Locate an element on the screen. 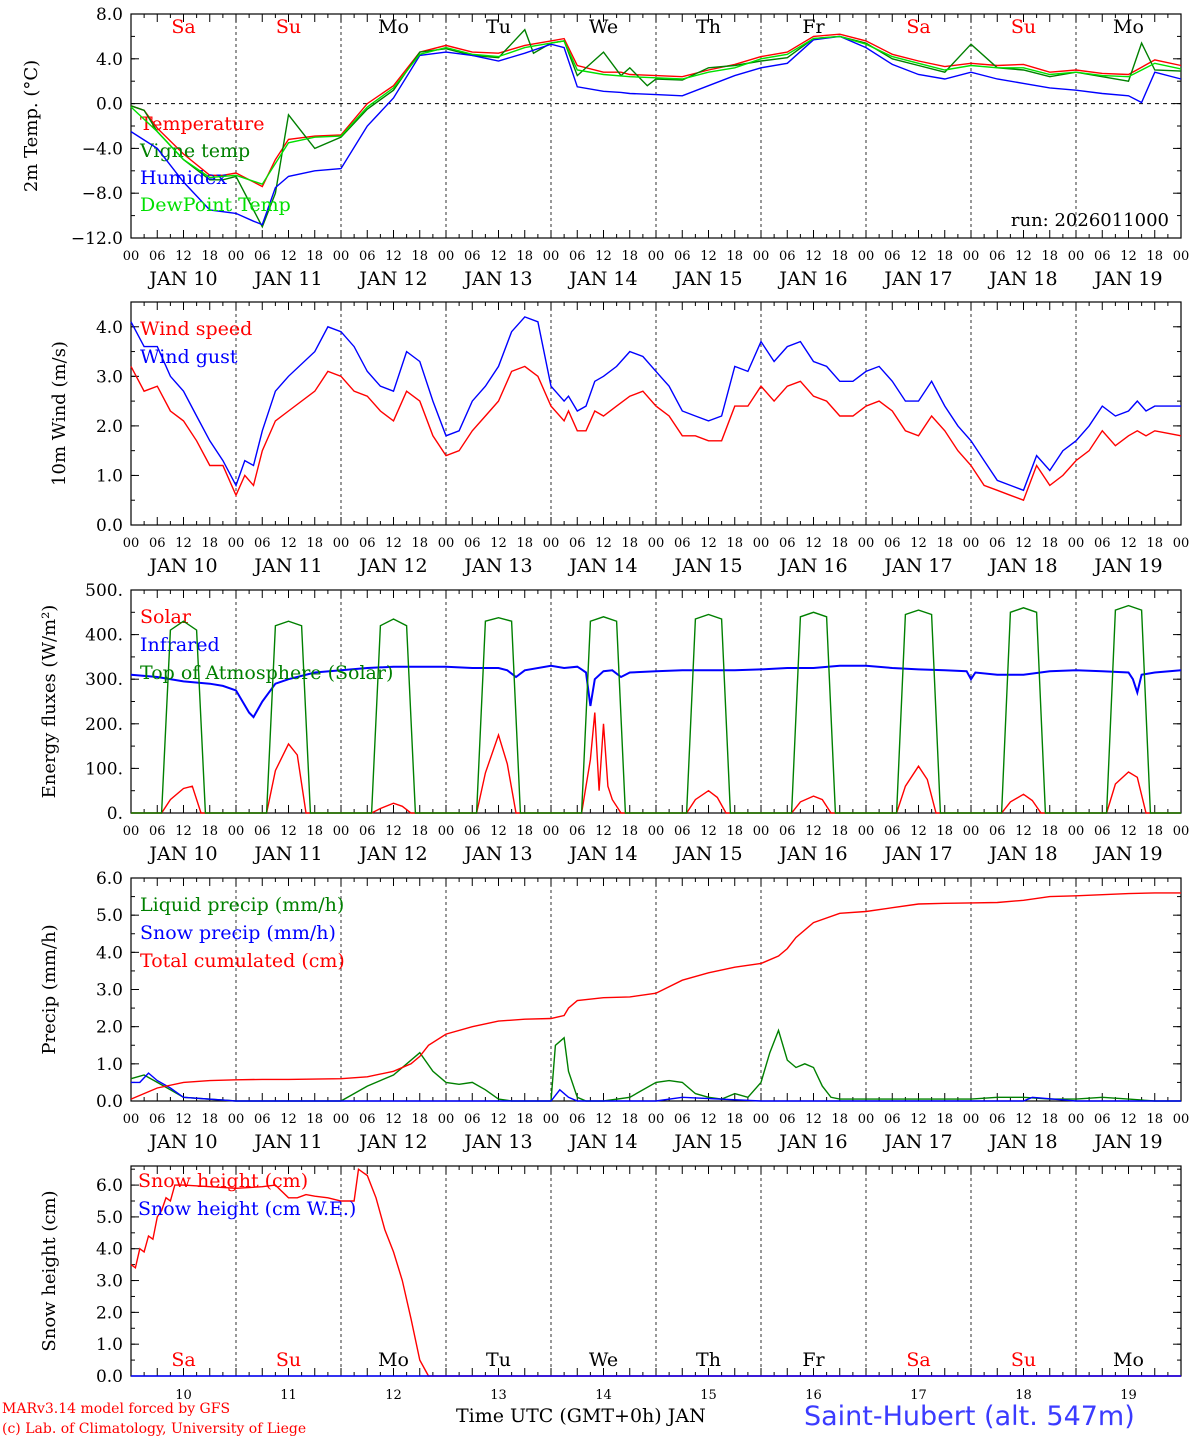 Image resolution: width=1194 pixels, height=1440 pixels. panel4-ytick-label: 1.0 is located at coordinates (109, 1065).